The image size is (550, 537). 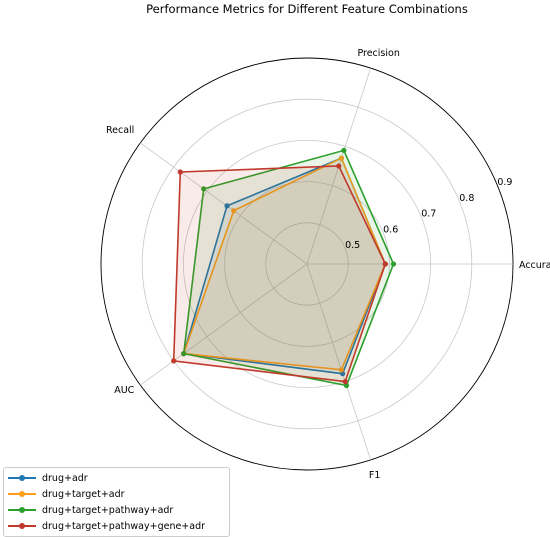 I want to click on axis-label-auc: AUC, so click(x=124, y=390).